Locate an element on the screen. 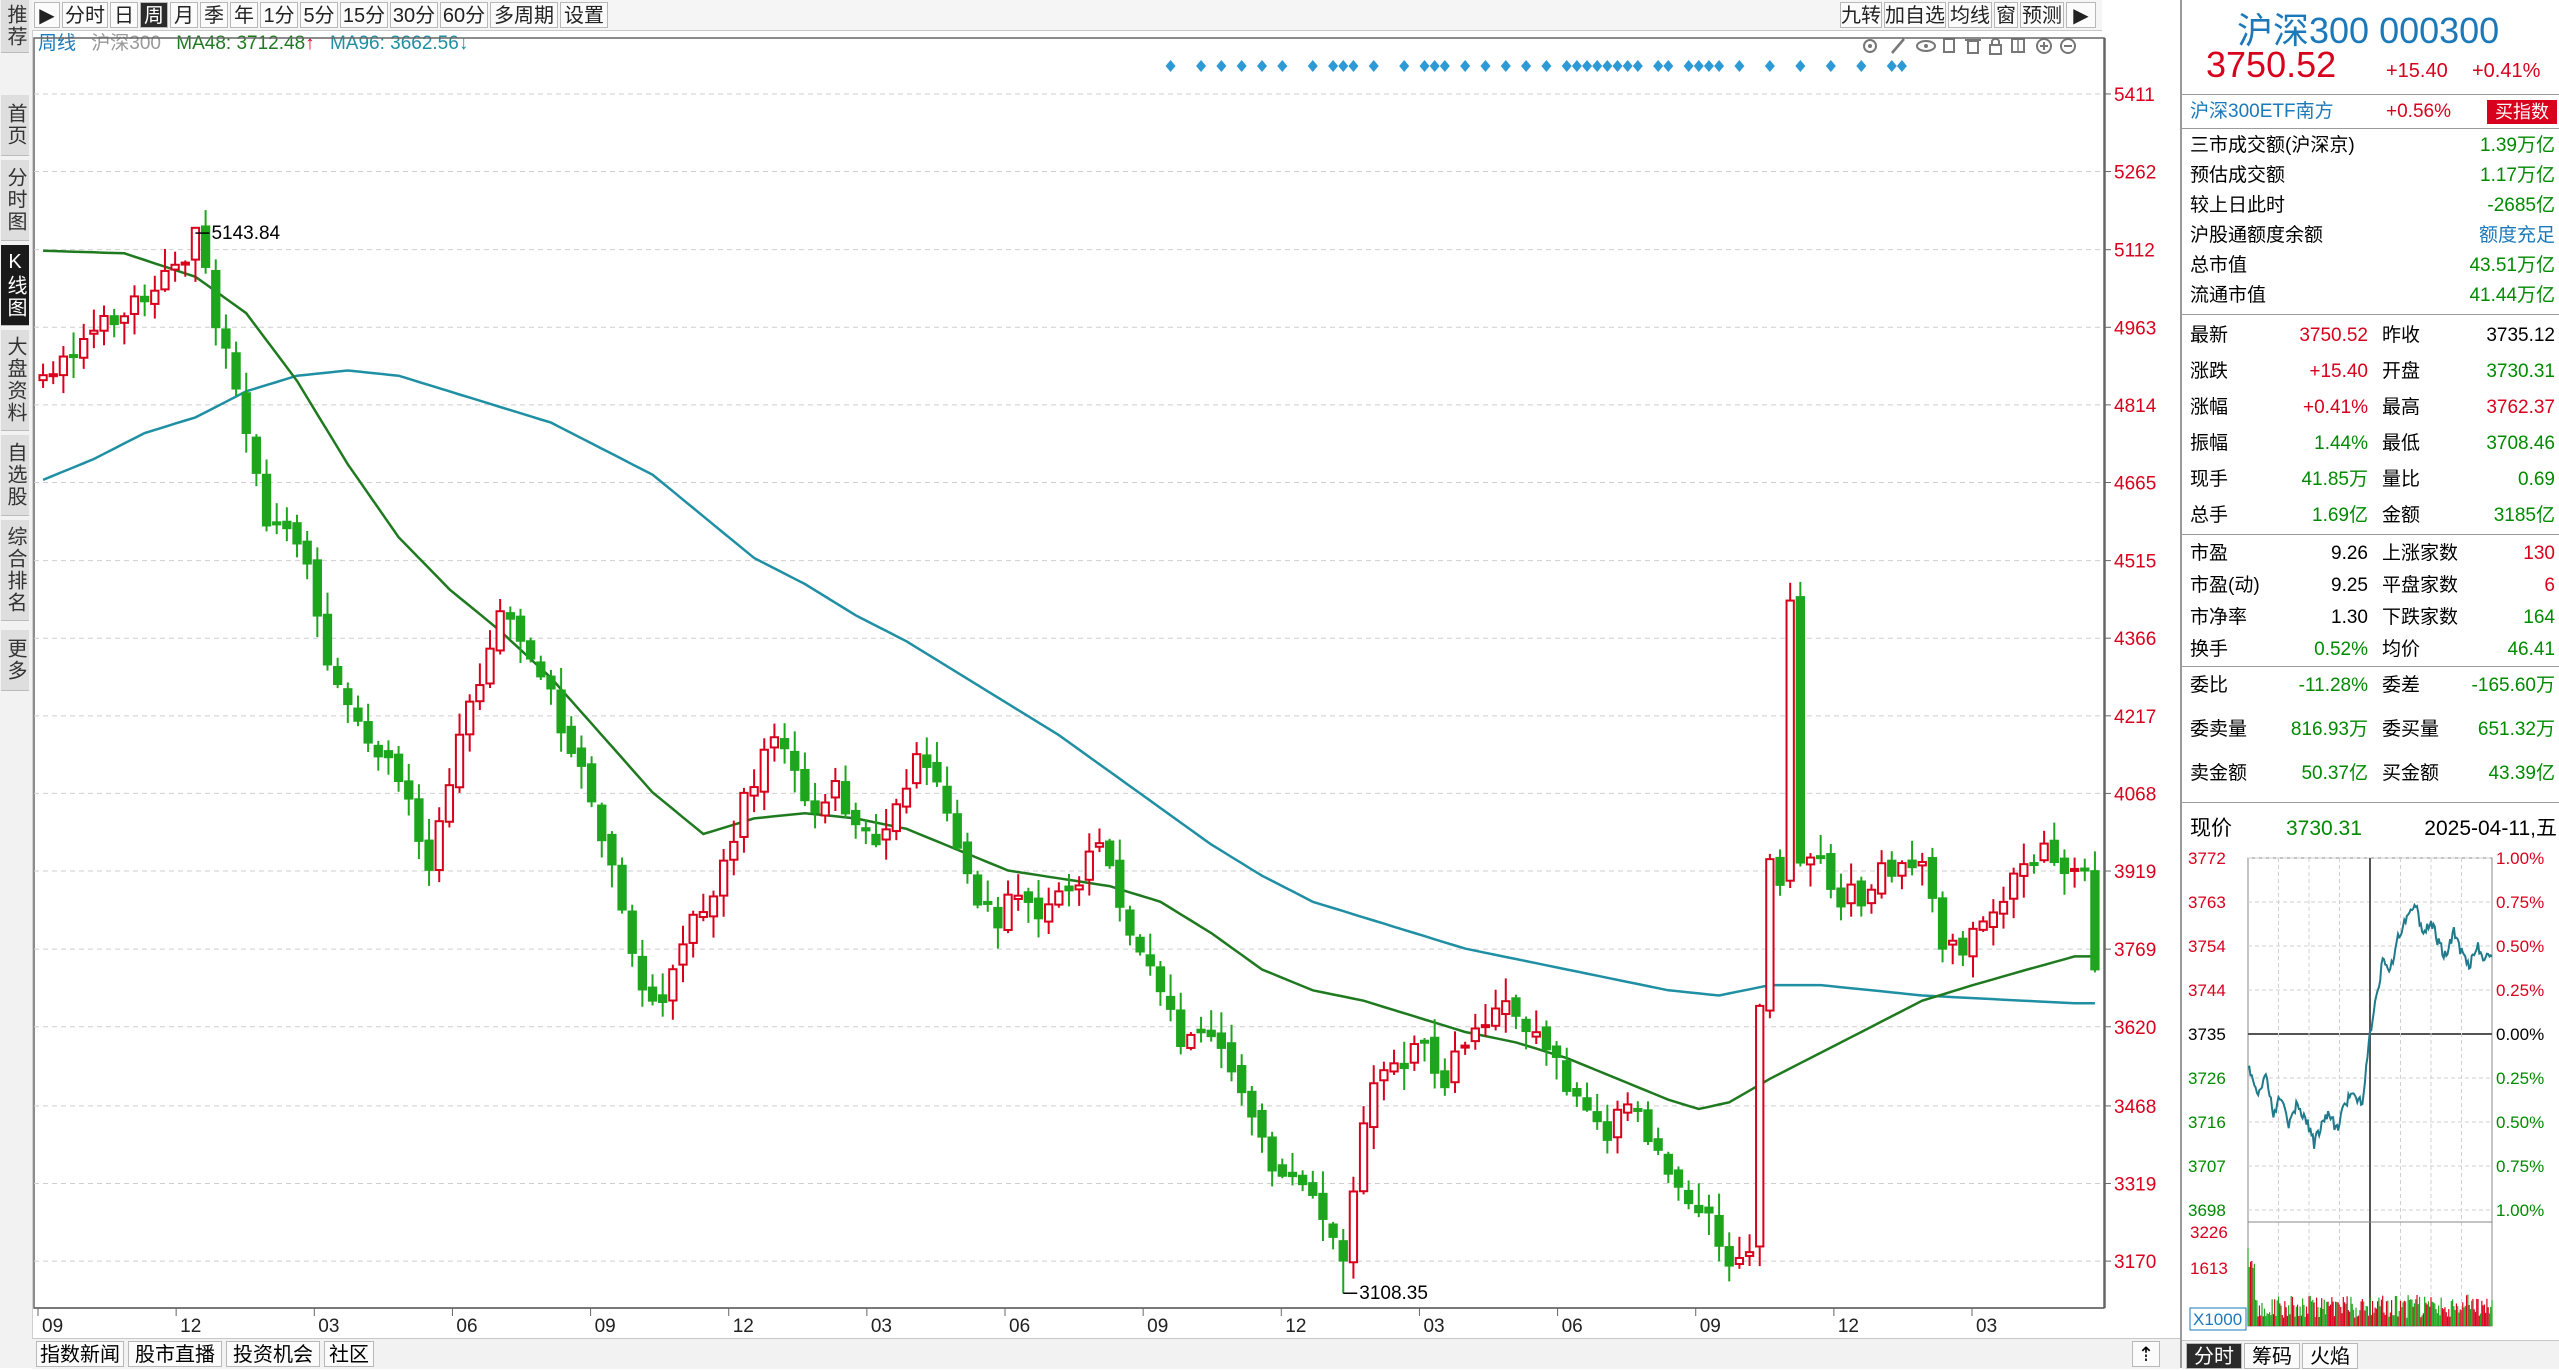  lock-icon is located at coordinates (1995, 46).